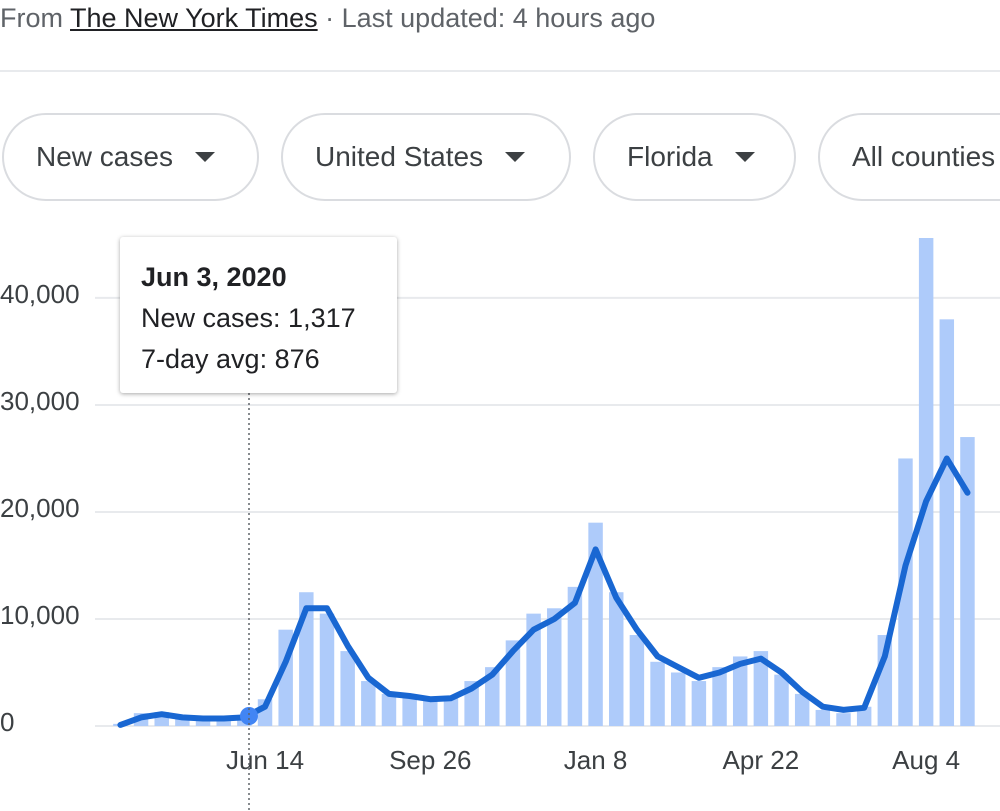 This screenshot has height=811, width=1000. What do you see at coordinates (924, 156) in the screenshot?
I see `chip-label: All counties` at bounding box center [924, 156].